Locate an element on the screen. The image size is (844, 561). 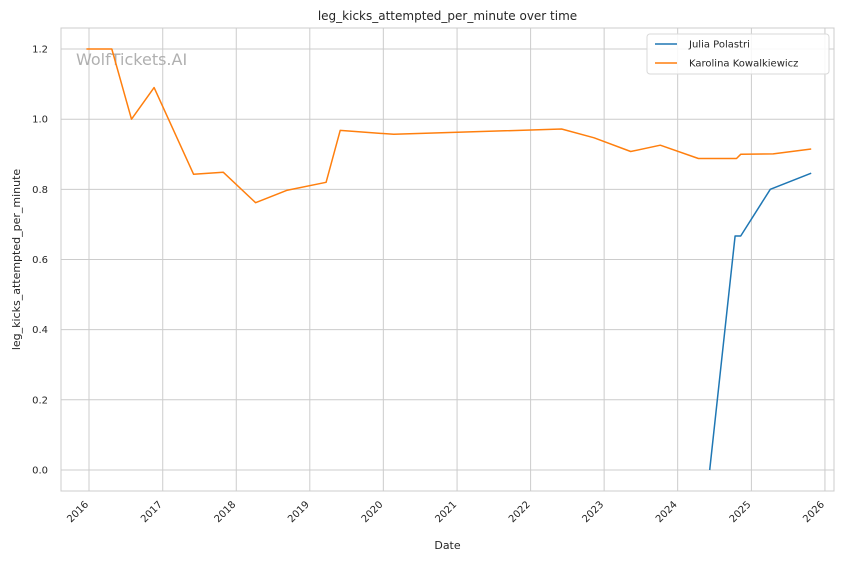
legend-label: Julia Polastri is located at coordinates (719, 45).